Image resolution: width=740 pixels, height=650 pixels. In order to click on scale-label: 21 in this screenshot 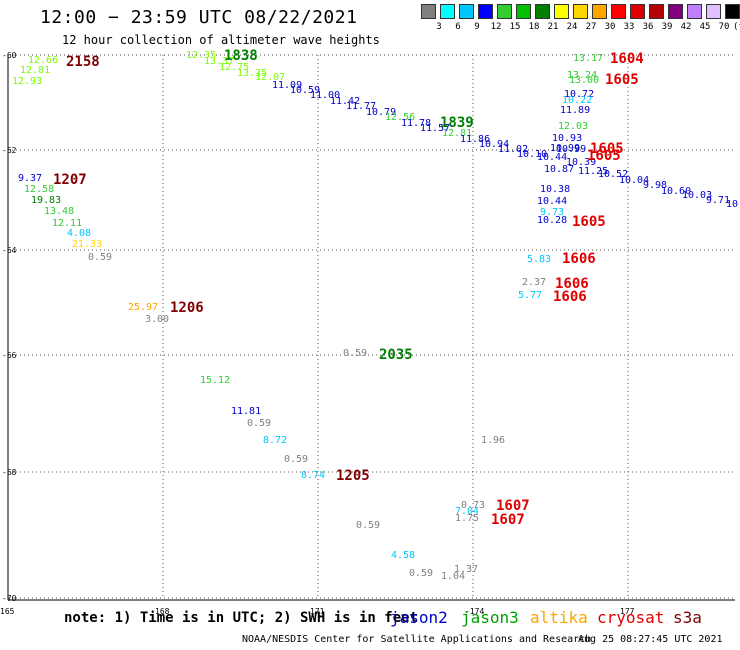, I will do `click(553, 27)`.